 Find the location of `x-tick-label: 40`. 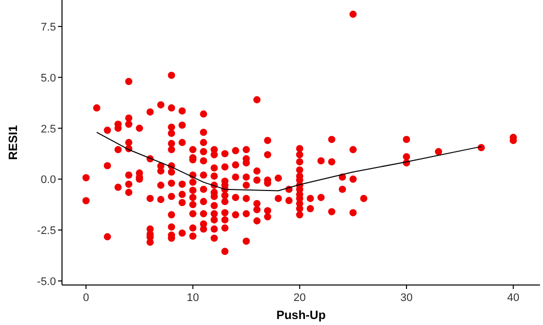

x-tick-label: 40 is located at coordinates (513, 298).